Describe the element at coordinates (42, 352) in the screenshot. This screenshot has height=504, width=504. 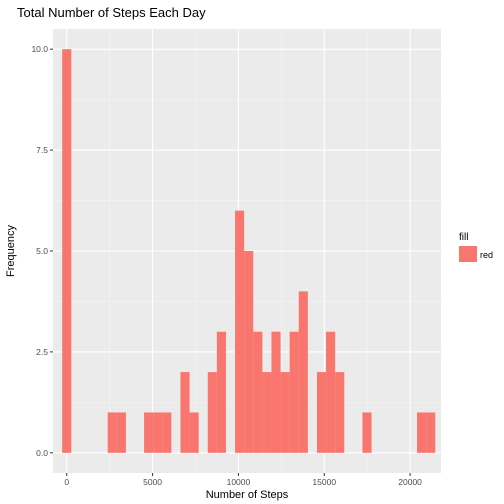
I see `y-tick-label: 2.5` at that location.